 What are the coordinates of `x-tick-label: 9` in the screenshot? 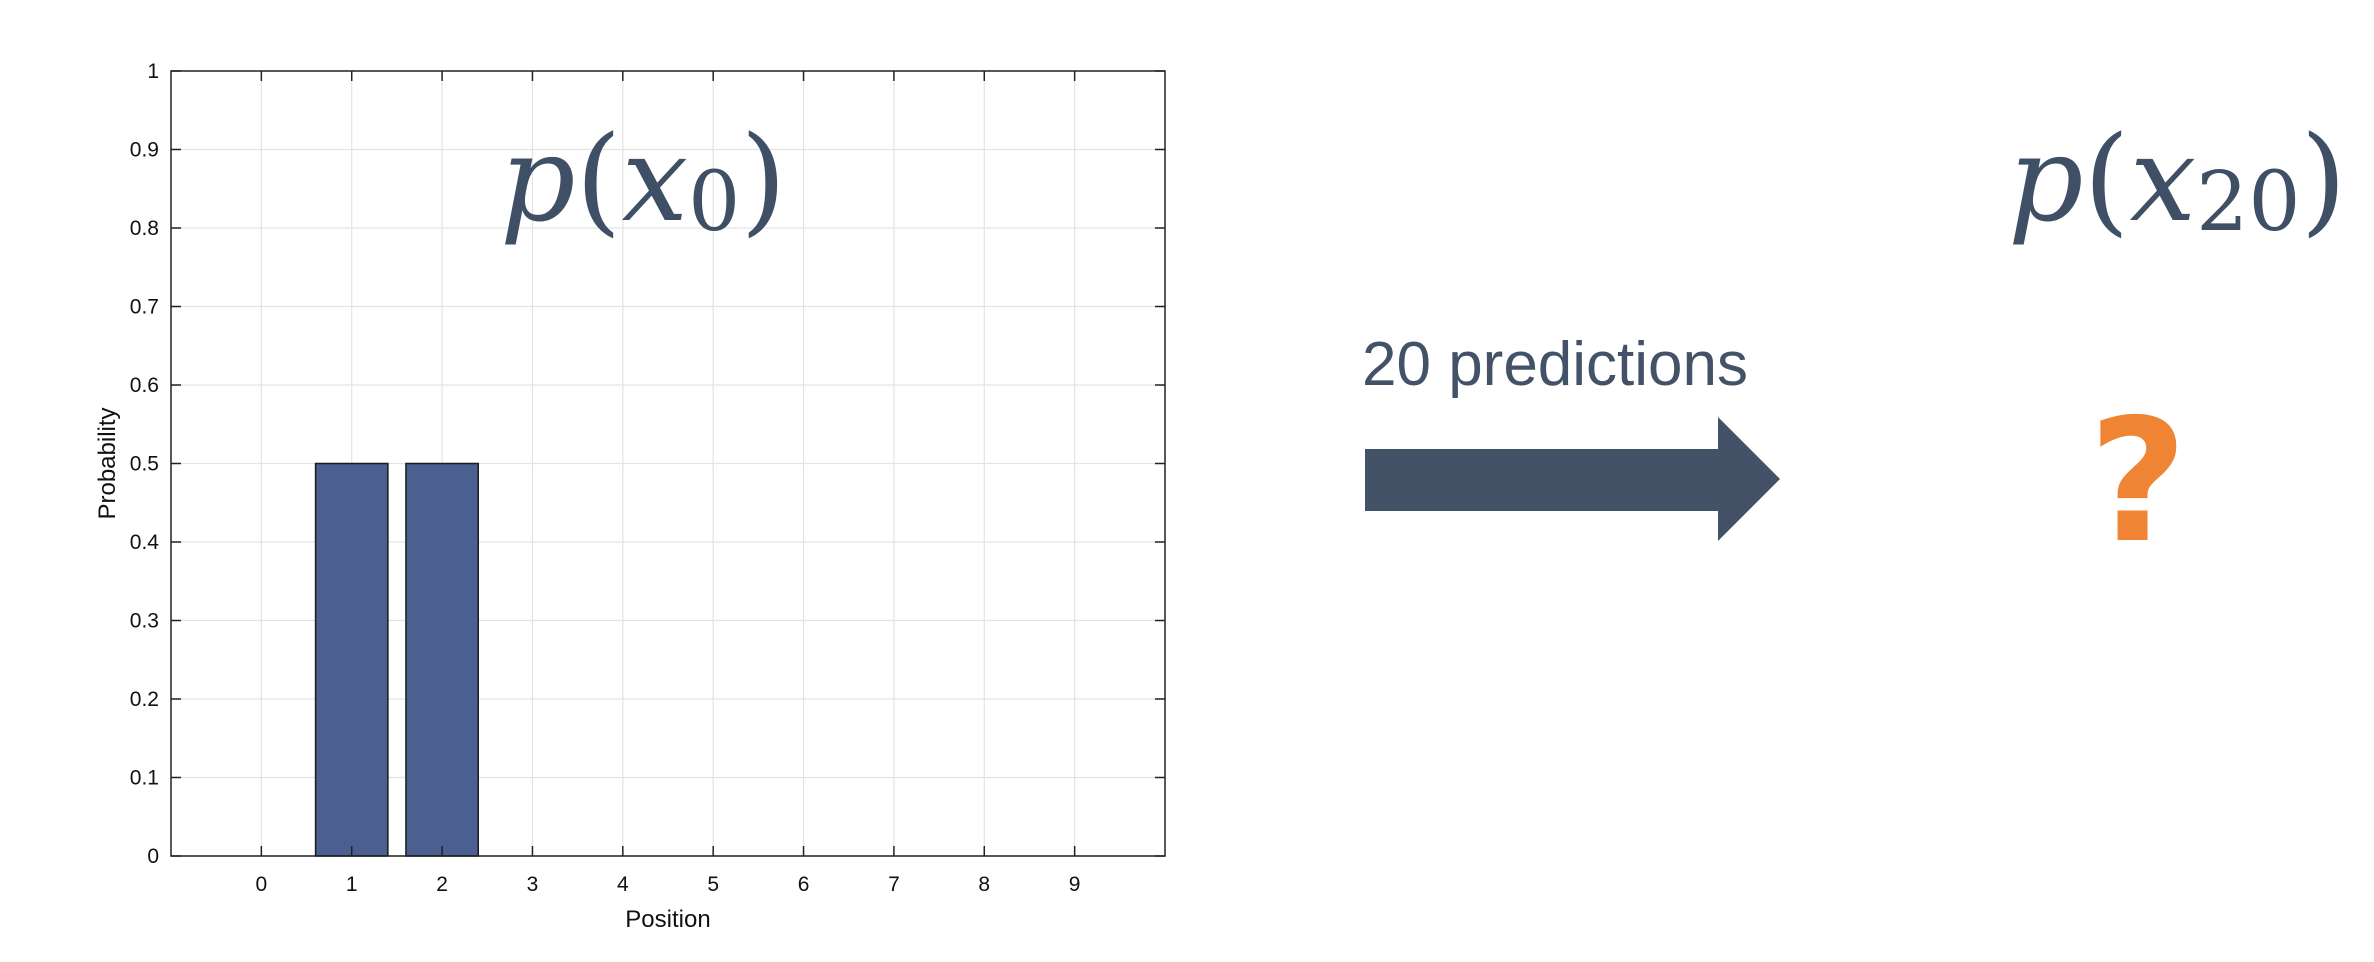 It's located at (1075, 884).